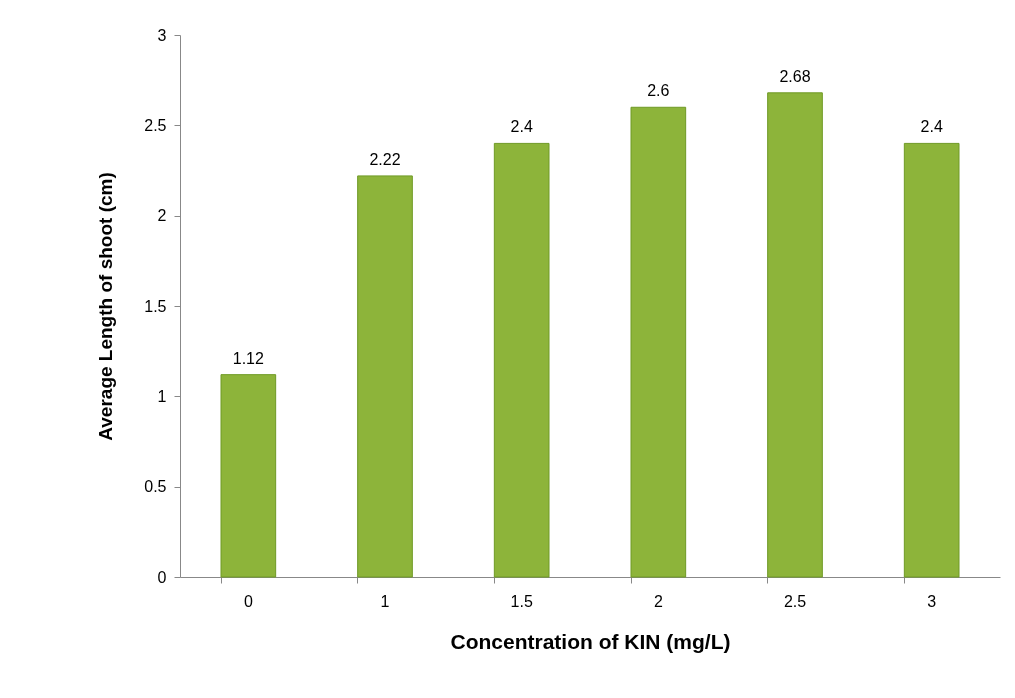  What do you see at coordinates (162, 577) in the screenshot?
I see `y-tick-label: 0` at bounding box center [162, 577].